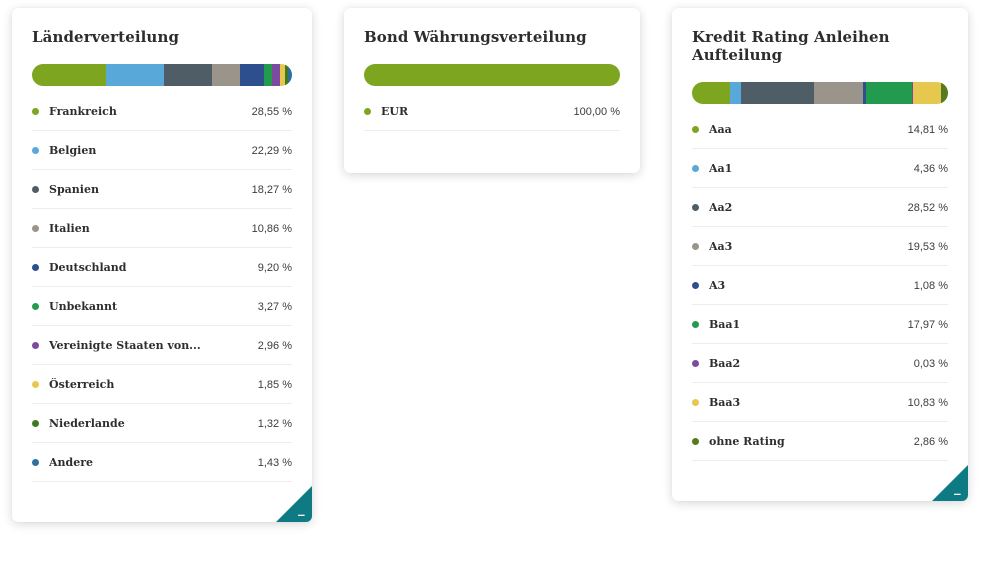 The image size is (1000, 577). What do you see at coordinates (492, 90) in the screenshot?
I see `card-bond-waehrungsverteilung: Bond Währungsverteilung EUR 100,00 %` at bounding box center [492, 90].